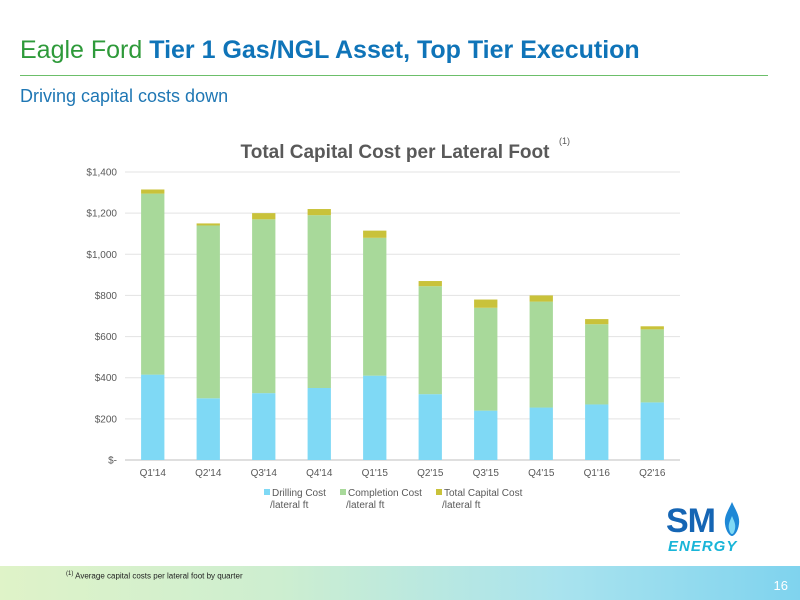 This screenshot has height=600, width=800. Describe the element at coordinates (564, 141) in the screenshot. I see `chart-title-superscript: (1)` at that location.